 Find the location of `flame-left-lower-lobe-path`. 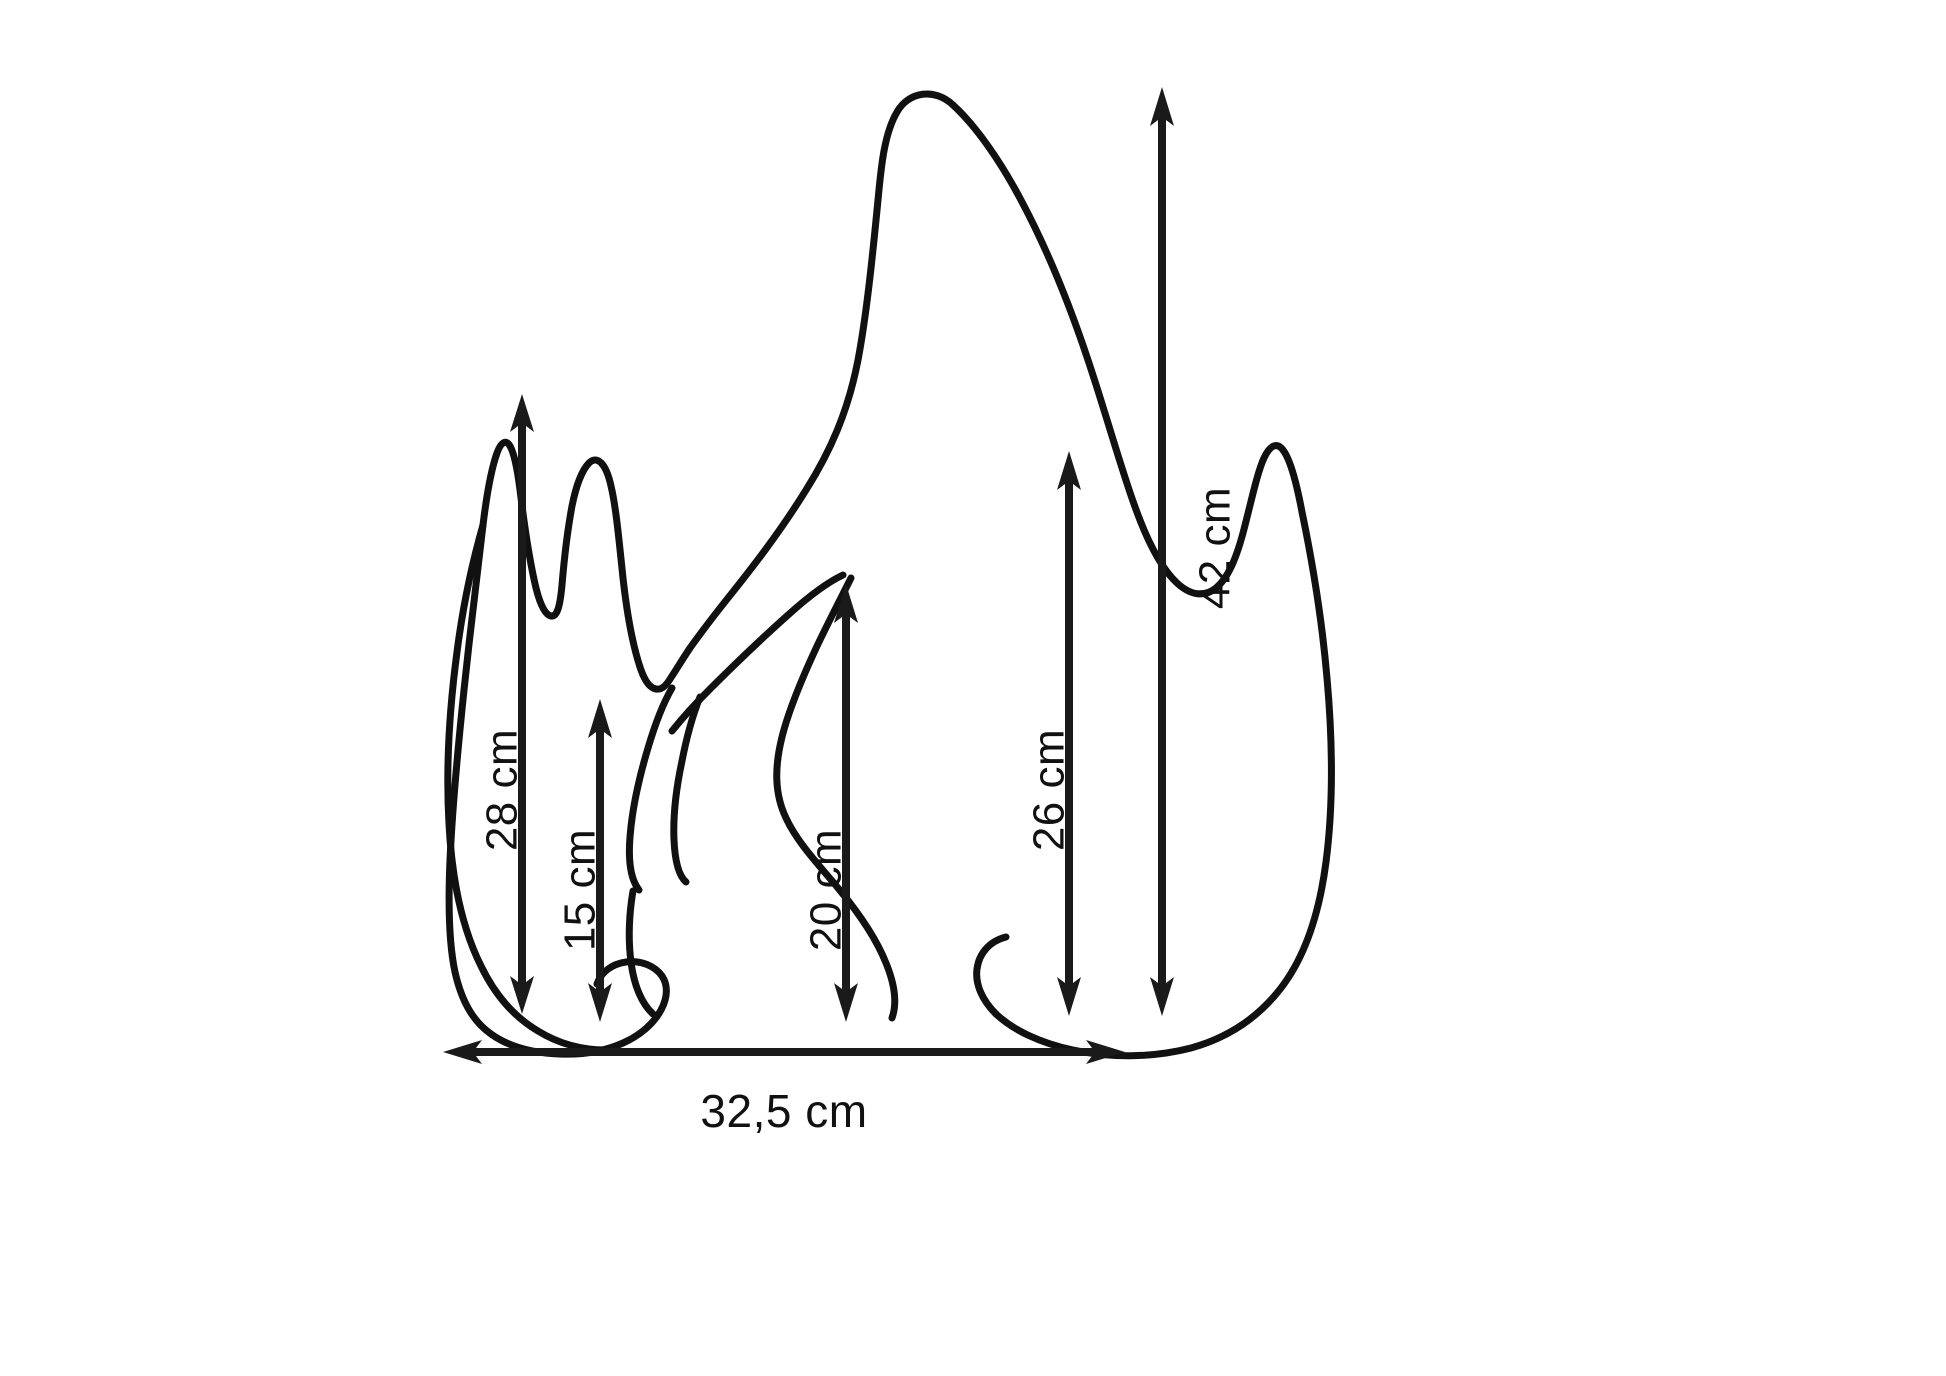

flame-left-lower-lobe-path is located at coordinates (527, 787).